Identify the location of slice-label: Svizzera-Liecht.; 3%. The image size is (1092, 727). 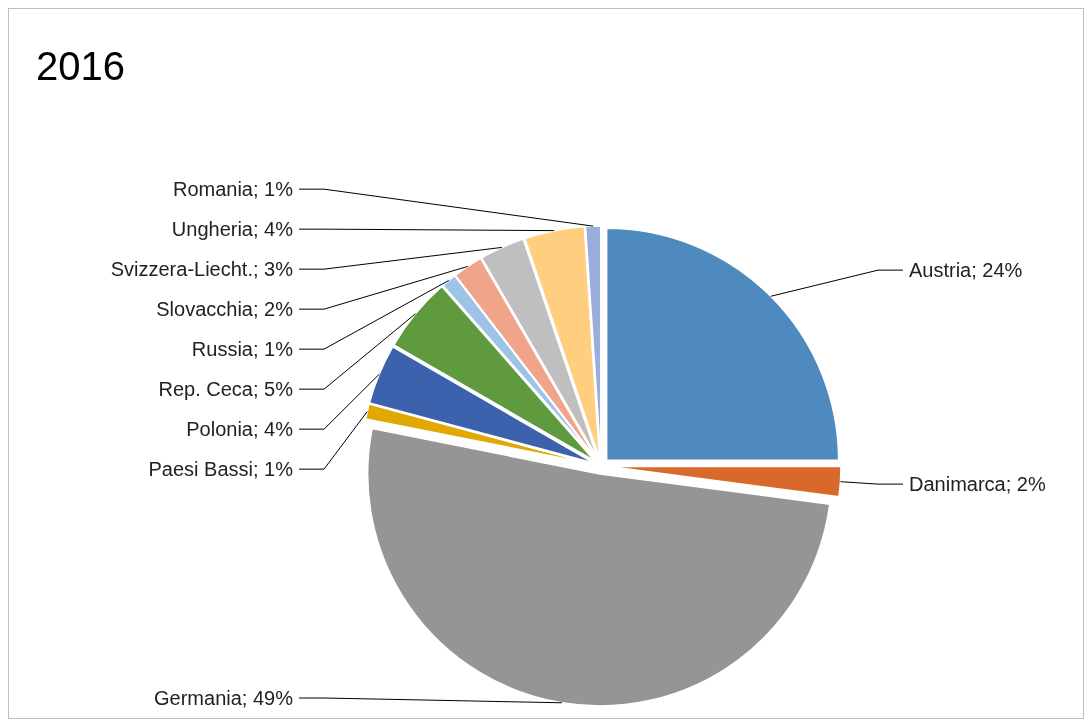
(202, 269).